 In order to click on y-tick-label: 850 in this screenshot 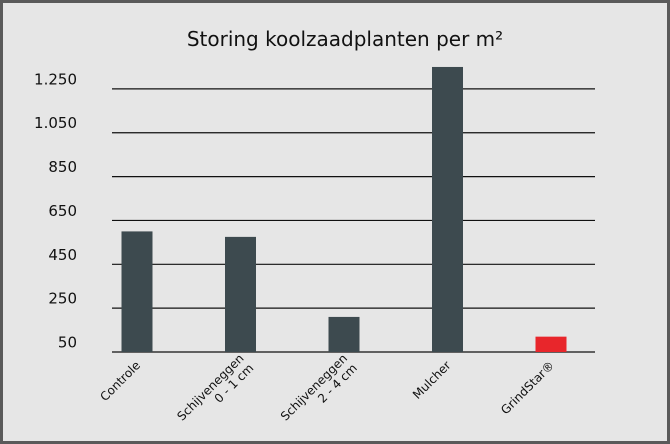, I will do `click(62, 167)`.